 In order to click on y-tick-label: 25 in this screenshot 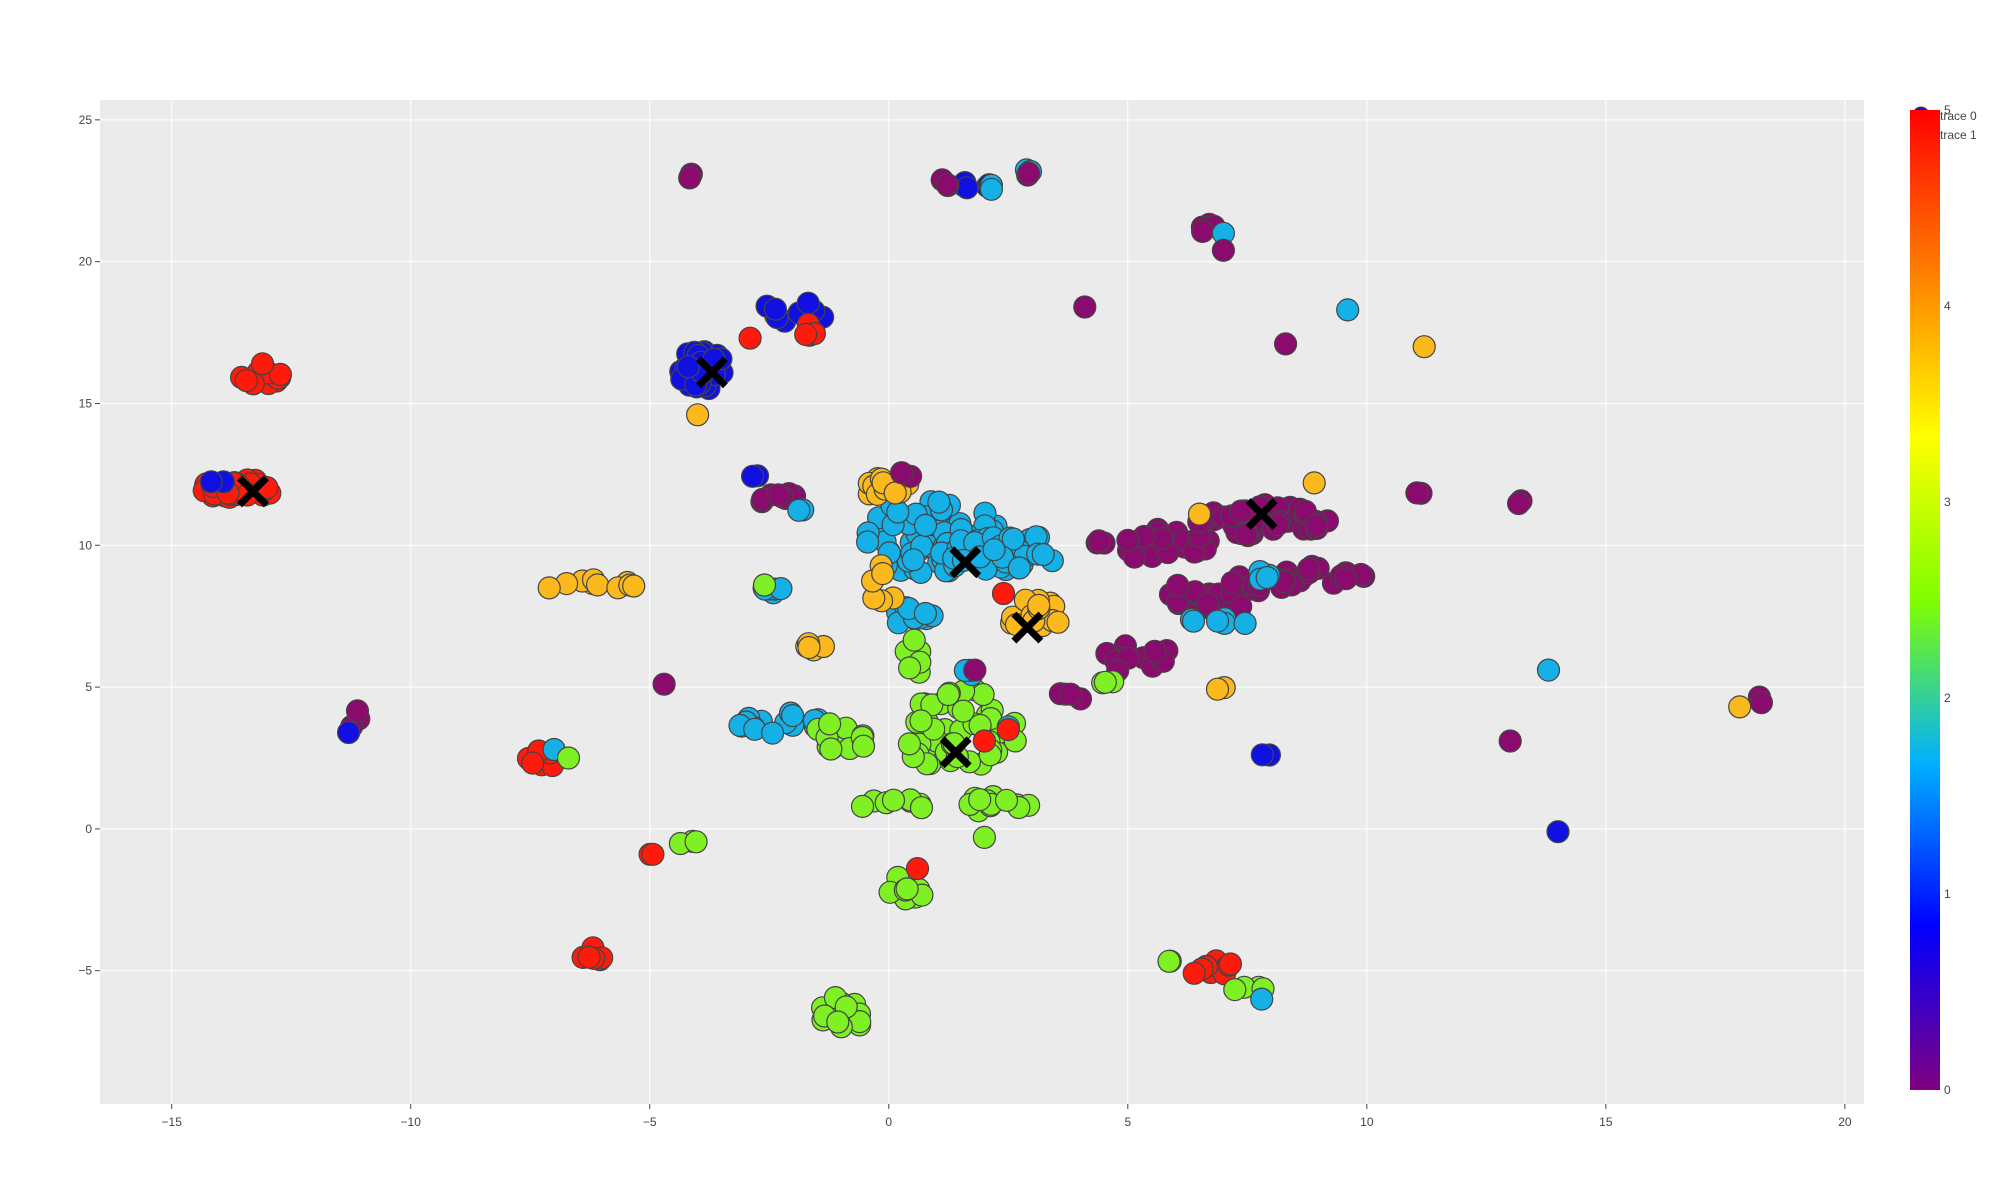, I will do `click(86, 120)`.